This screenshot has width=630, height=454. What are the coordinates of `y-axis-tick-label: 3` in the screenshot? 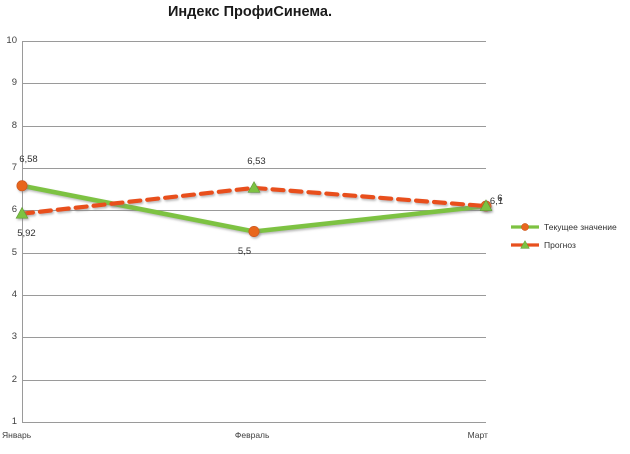 It's located at (14, 337).